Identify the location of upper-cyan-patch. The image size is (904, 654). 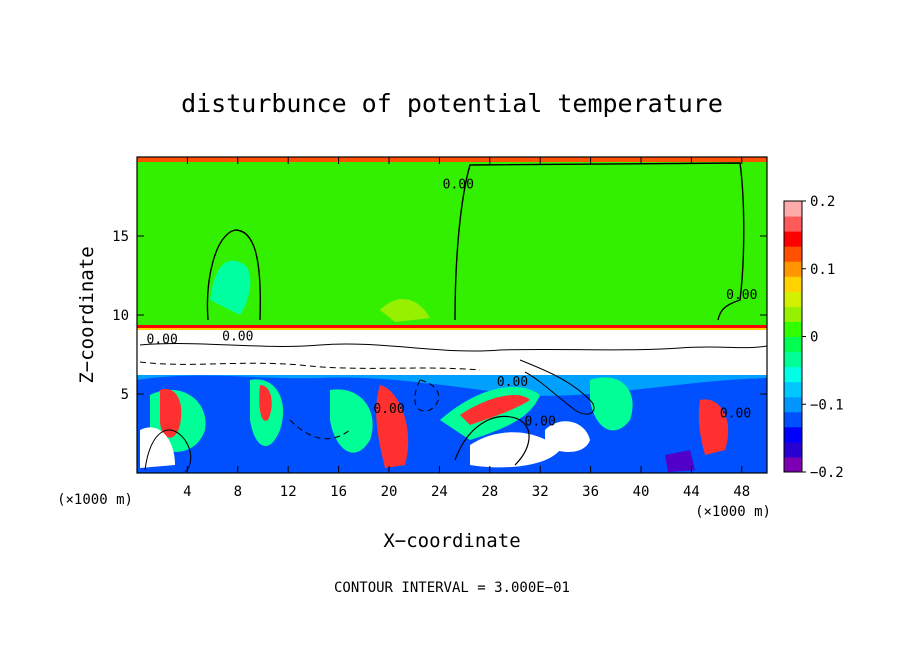
(230, 287).